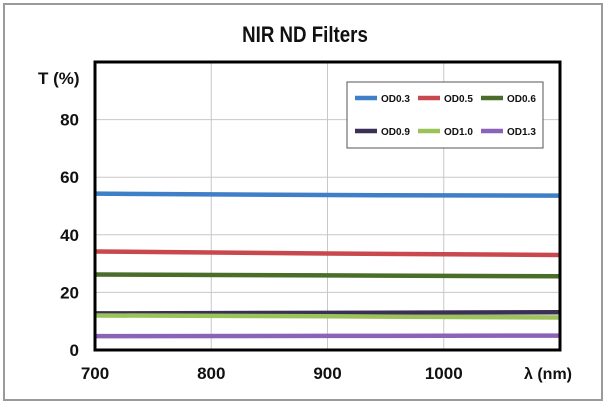 The image size is (610, 408). What do you see at coordinates (69, 292) in the screenshot?
I see `y-tick-label: 20` at bounding box center [69, 292].